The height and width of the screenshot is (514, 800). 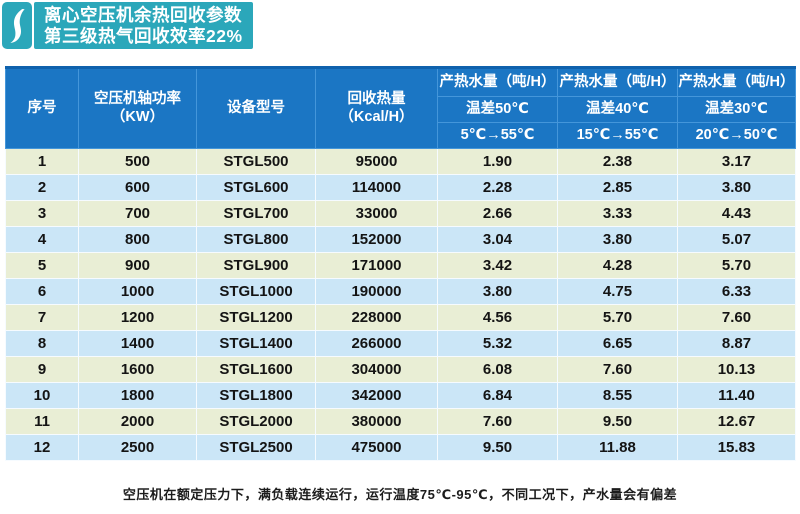 What do you see at coordinates (42, 187) in the screenshot?
I see `table-cell: 2` at bounding box center [42, 187].